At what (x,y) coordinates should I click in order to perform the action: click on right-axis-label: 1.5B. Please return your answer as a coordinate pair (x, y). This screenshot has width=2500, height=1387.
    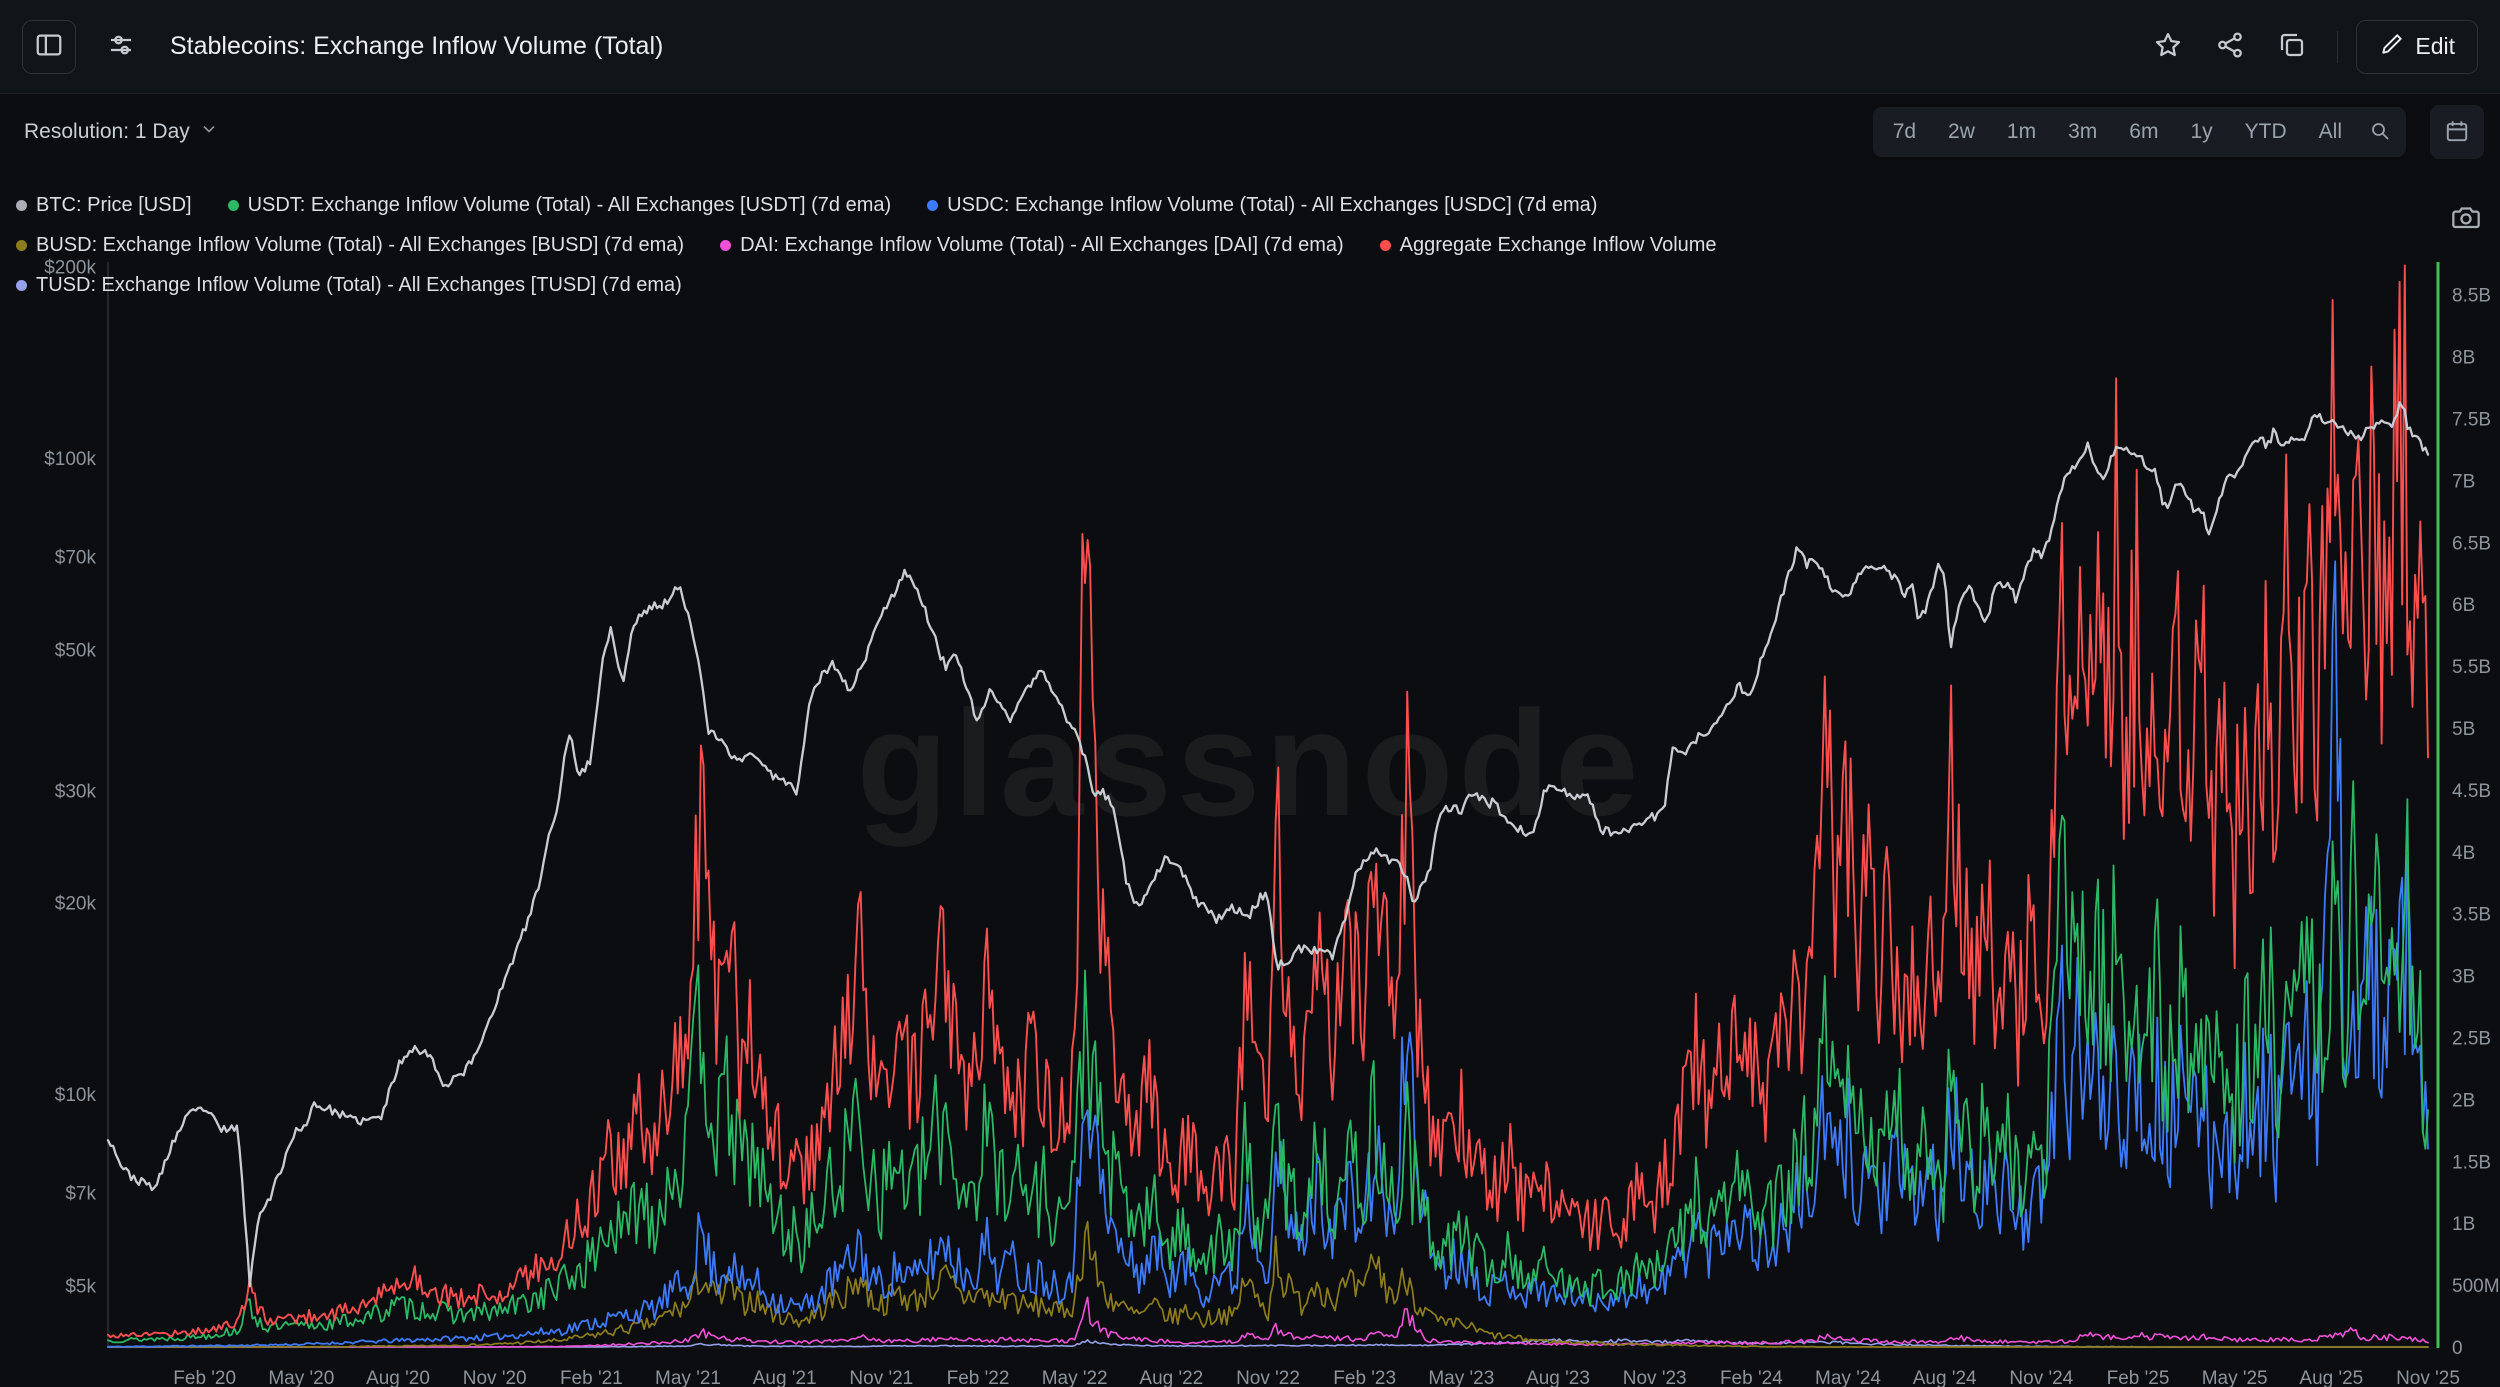
    Looking at the image, I should click on (2471, 1162).